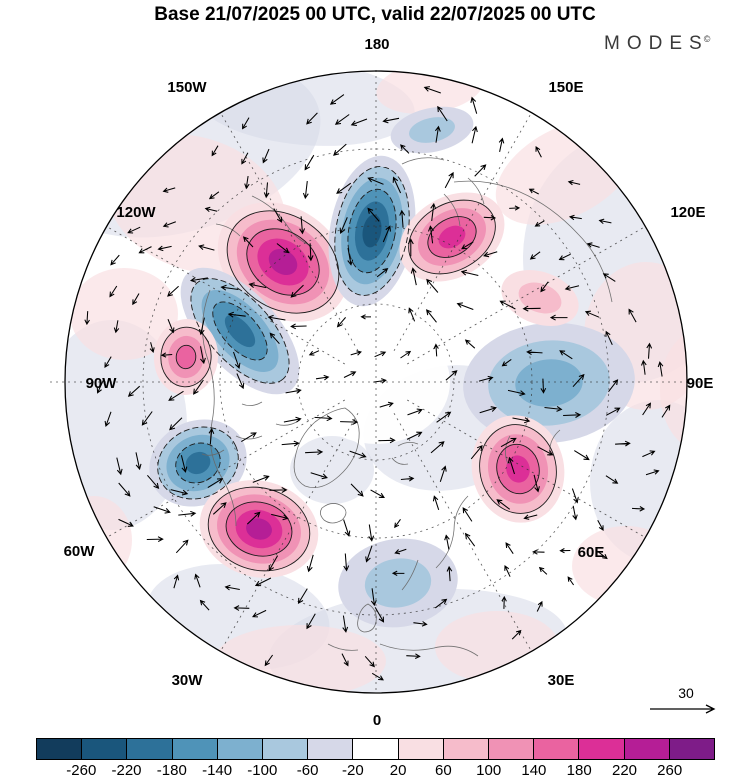 This screenshot has height=783, width=750. I want to click on reference-arrow-glyph, so click(683, 709).